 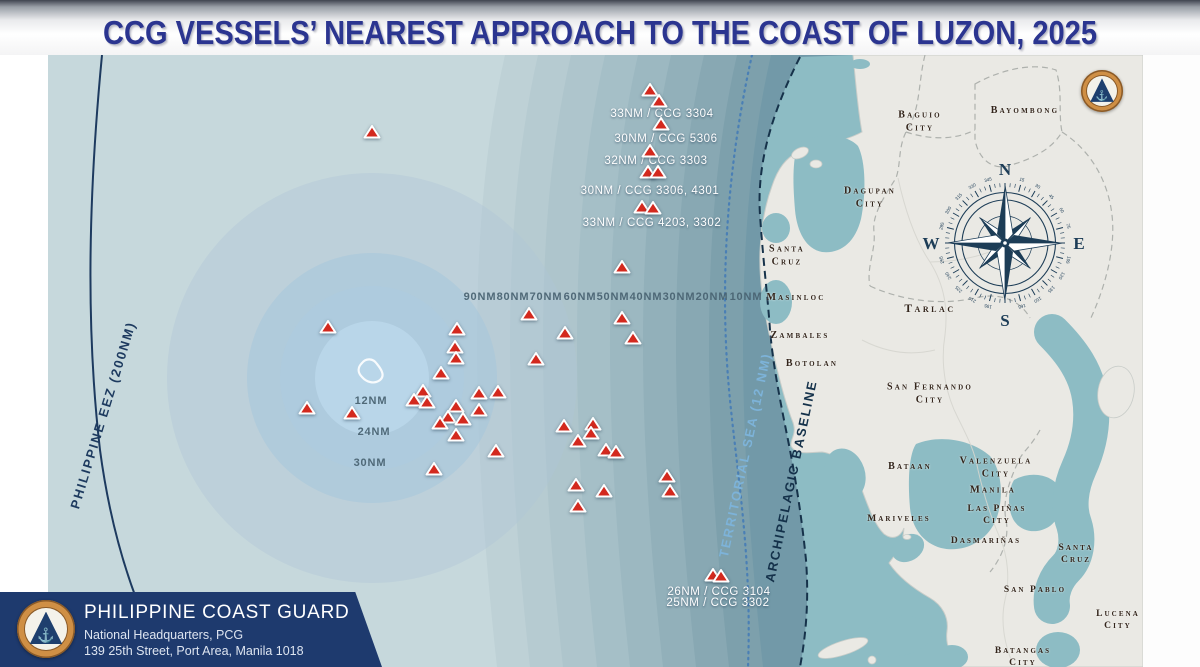 What do you see at coordinates (1036, 503) in the screenshot?
I see `laguna-de-bay` at bounding box center [1036, 503].